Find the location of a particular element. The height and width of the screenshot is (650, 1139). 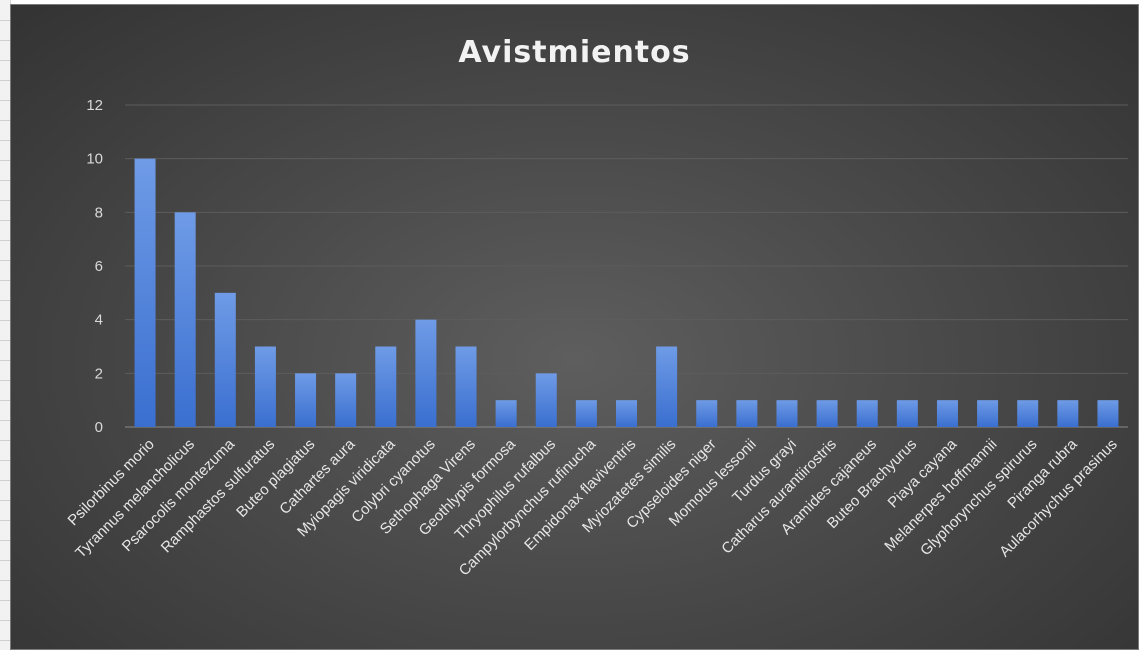

y-tick-label: 8 is located at coordinates (99, 212).